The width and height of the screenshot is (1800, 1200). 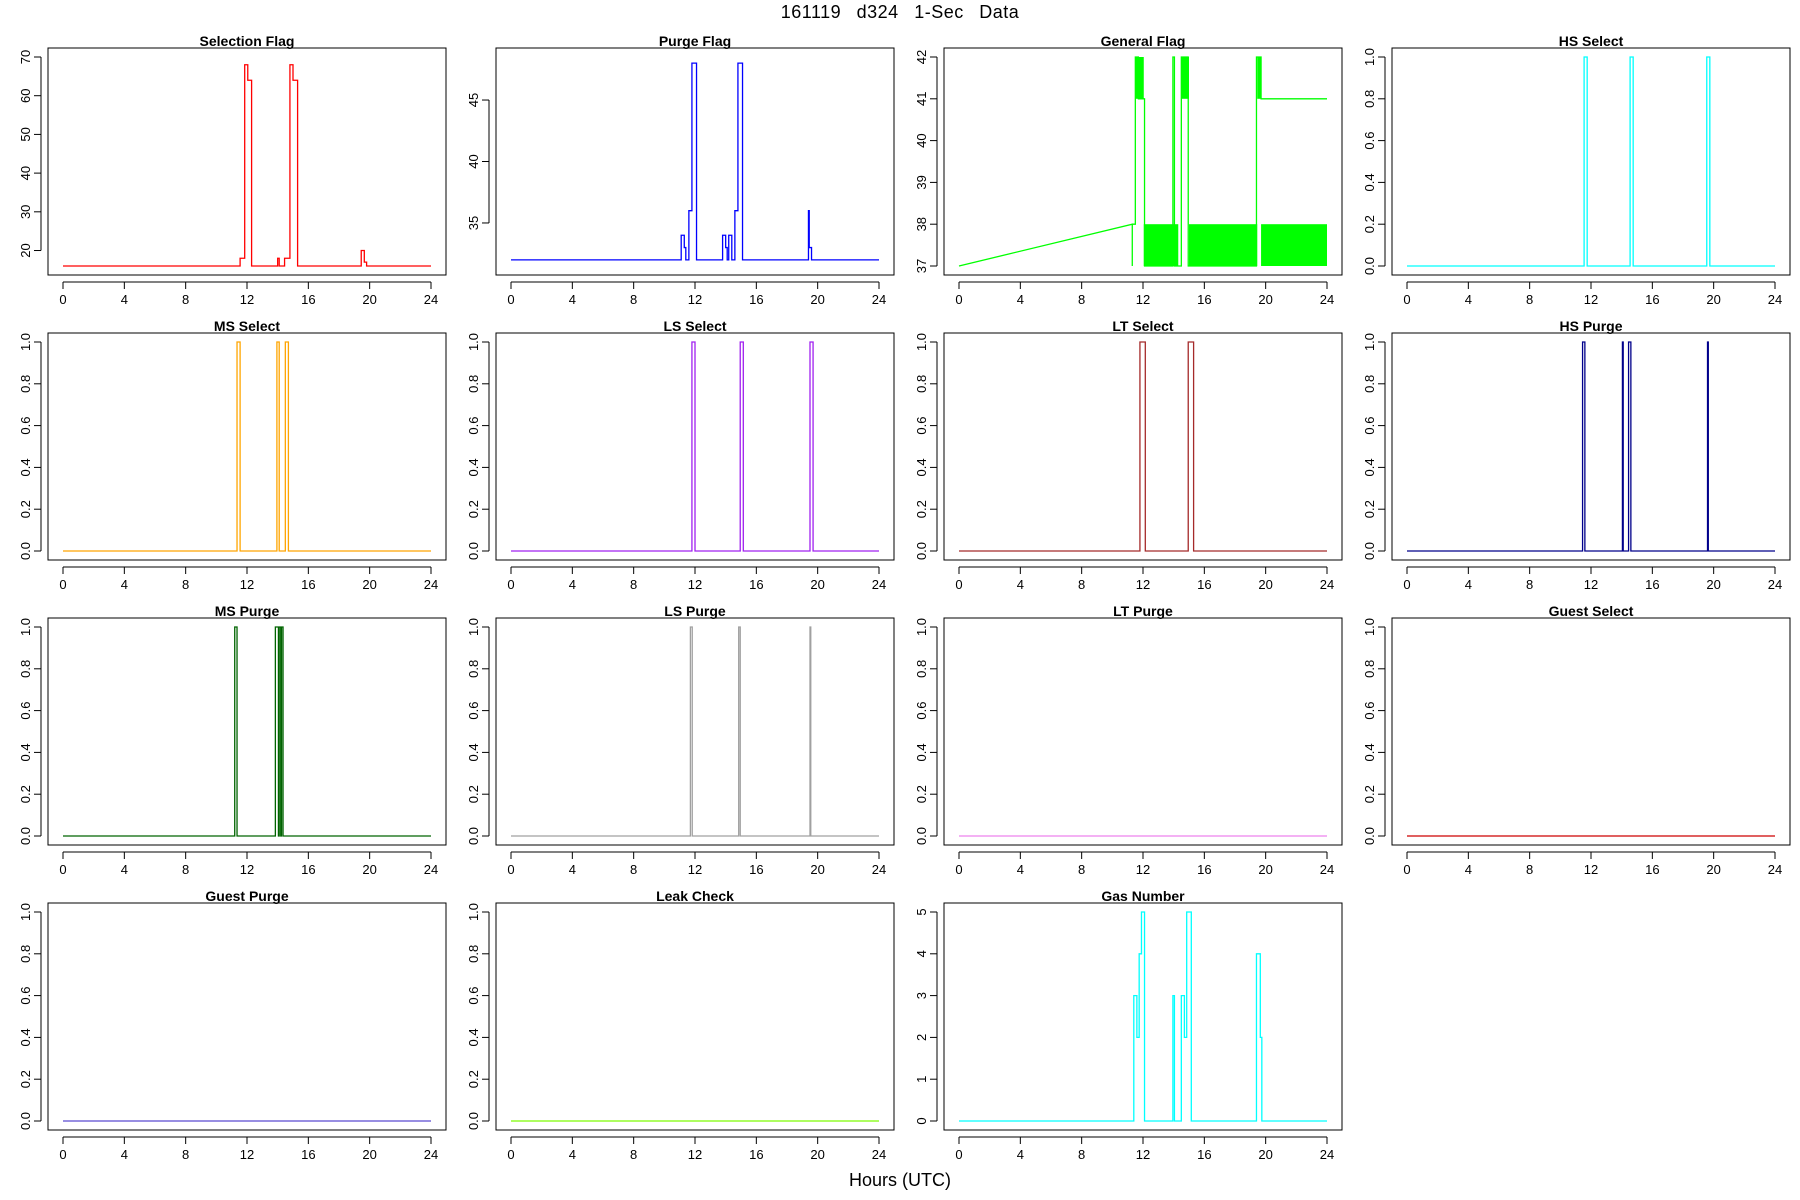 I want to click on y-tick-label: 35, so click(x=473, y=223).